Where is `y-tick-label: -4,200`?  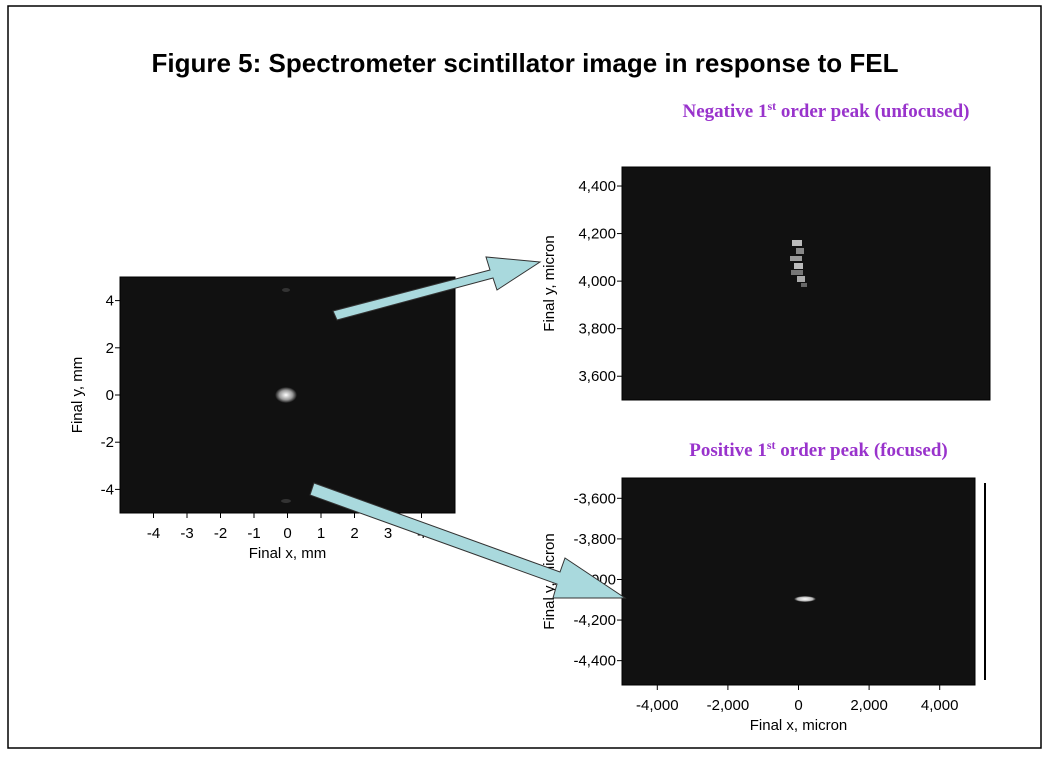 y-tick-label: -4,200 is located at coordinates (594, 620).